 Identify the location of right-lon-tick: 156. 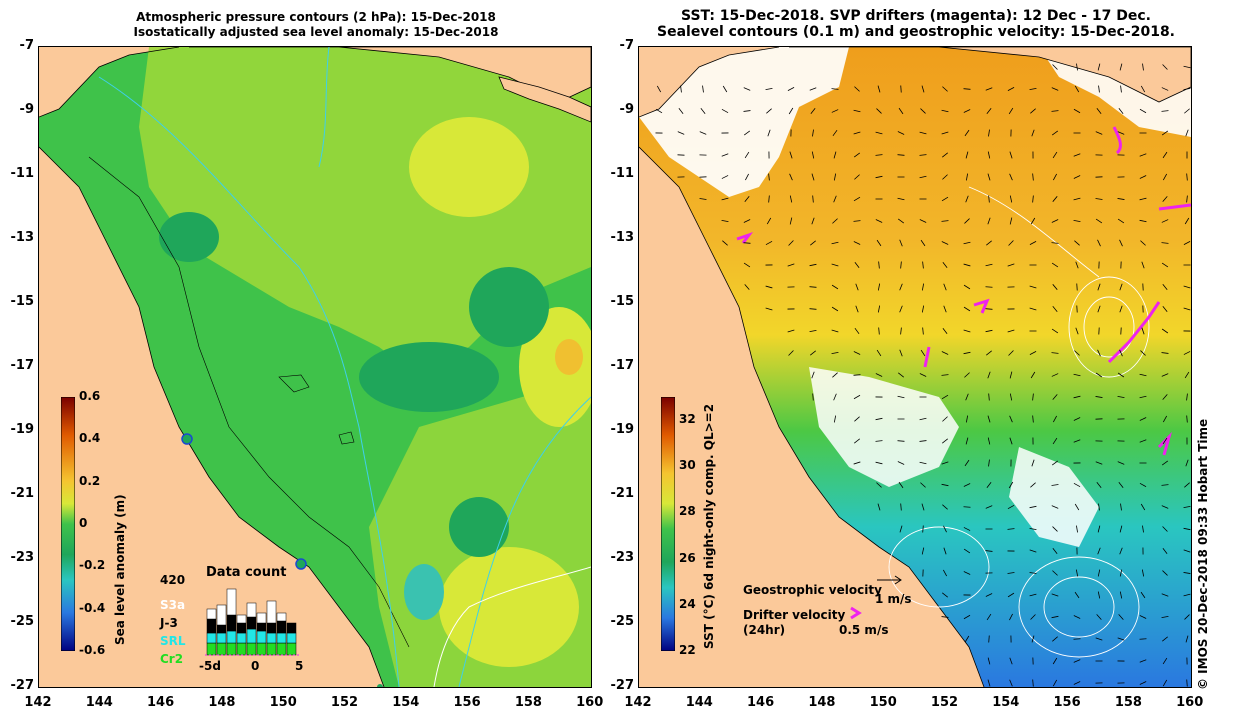
(1067, 702).